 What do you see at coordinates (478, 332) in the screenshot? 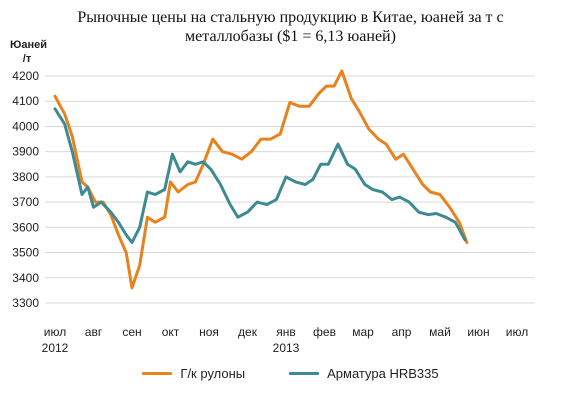
I see `x-tick-label-11: июн` at bounding box center [478, 332].